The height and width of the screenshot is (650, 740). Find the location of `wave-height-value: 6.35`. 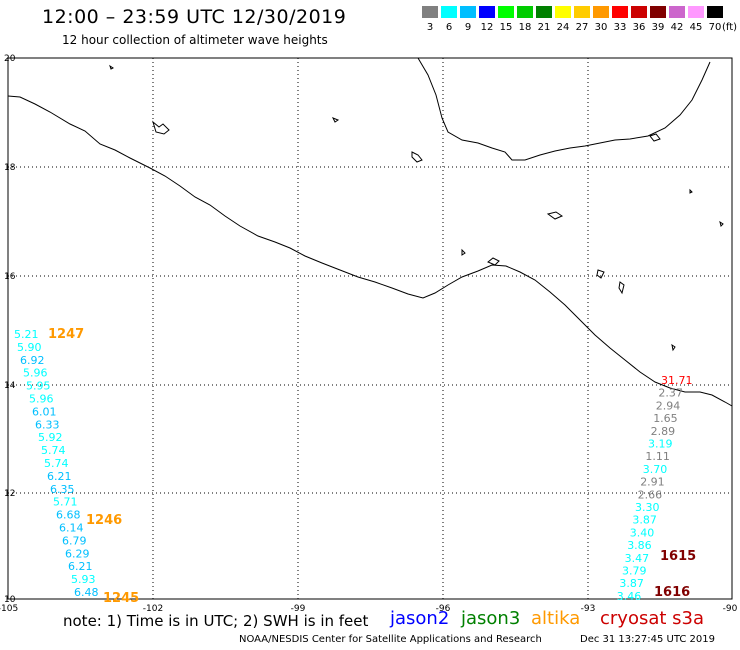

wave-height-value: 6.35 is located at coordinates (62, 489).